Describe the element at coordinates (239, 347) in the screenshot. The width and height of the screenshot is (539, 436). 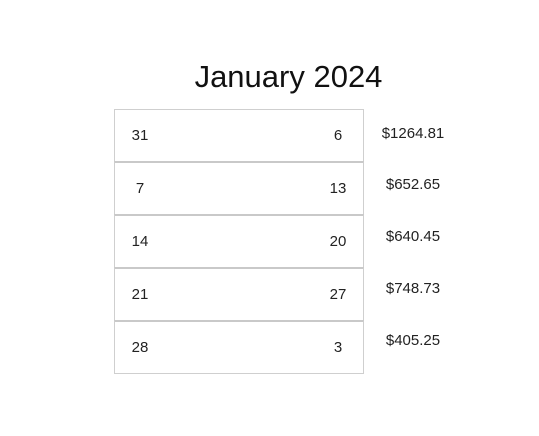
I see `week-row: 28 3` at that location.